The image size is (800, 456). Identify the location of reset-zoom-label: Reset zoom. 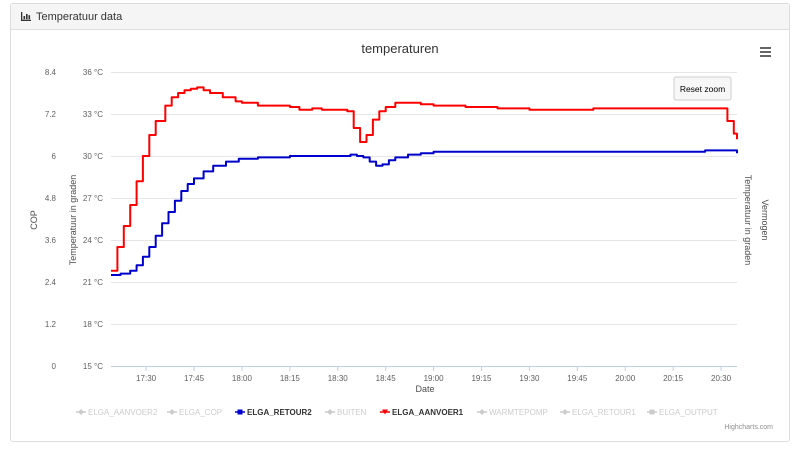
(702, 89).